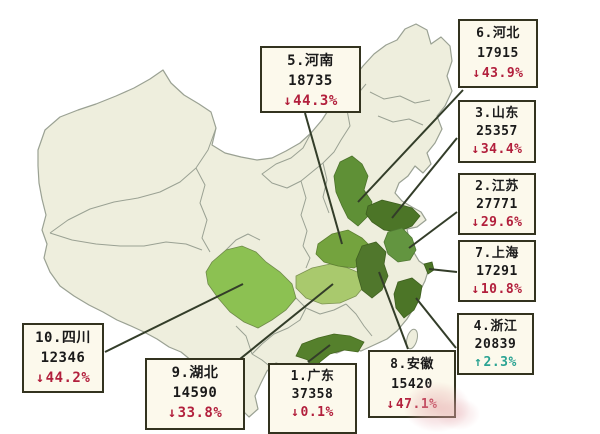  I want to click on change-percent: 0.1%, so click(317, 412).